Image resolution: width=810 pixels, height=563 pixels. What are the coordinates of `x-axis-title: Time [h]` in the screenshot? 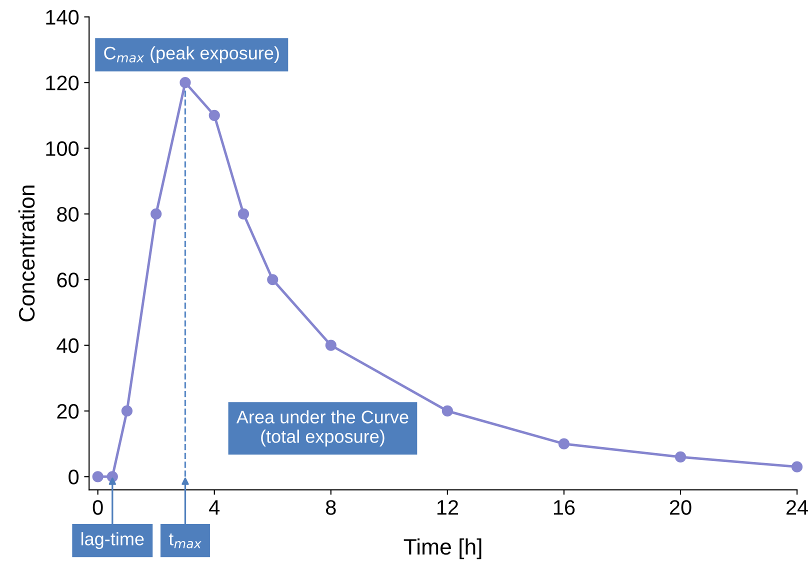 It's located at (443, 549).